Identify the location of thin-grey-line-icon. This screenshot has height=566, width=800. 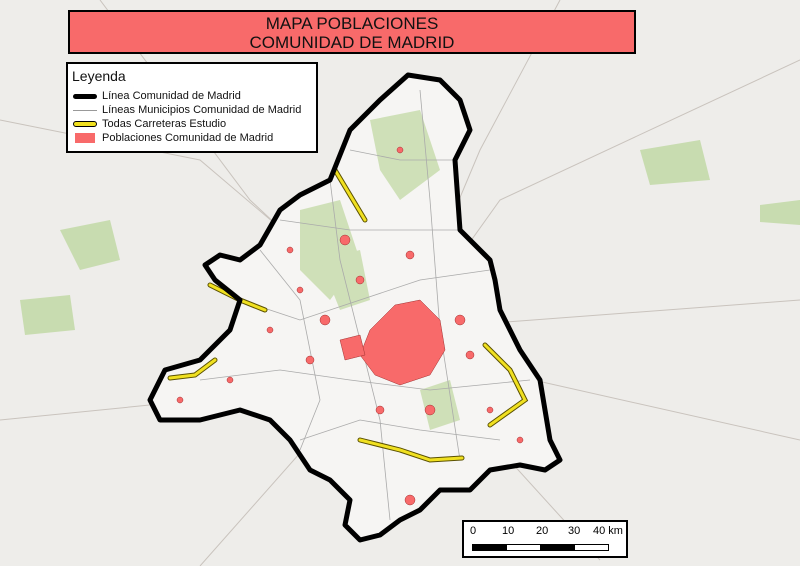
(85, 110).